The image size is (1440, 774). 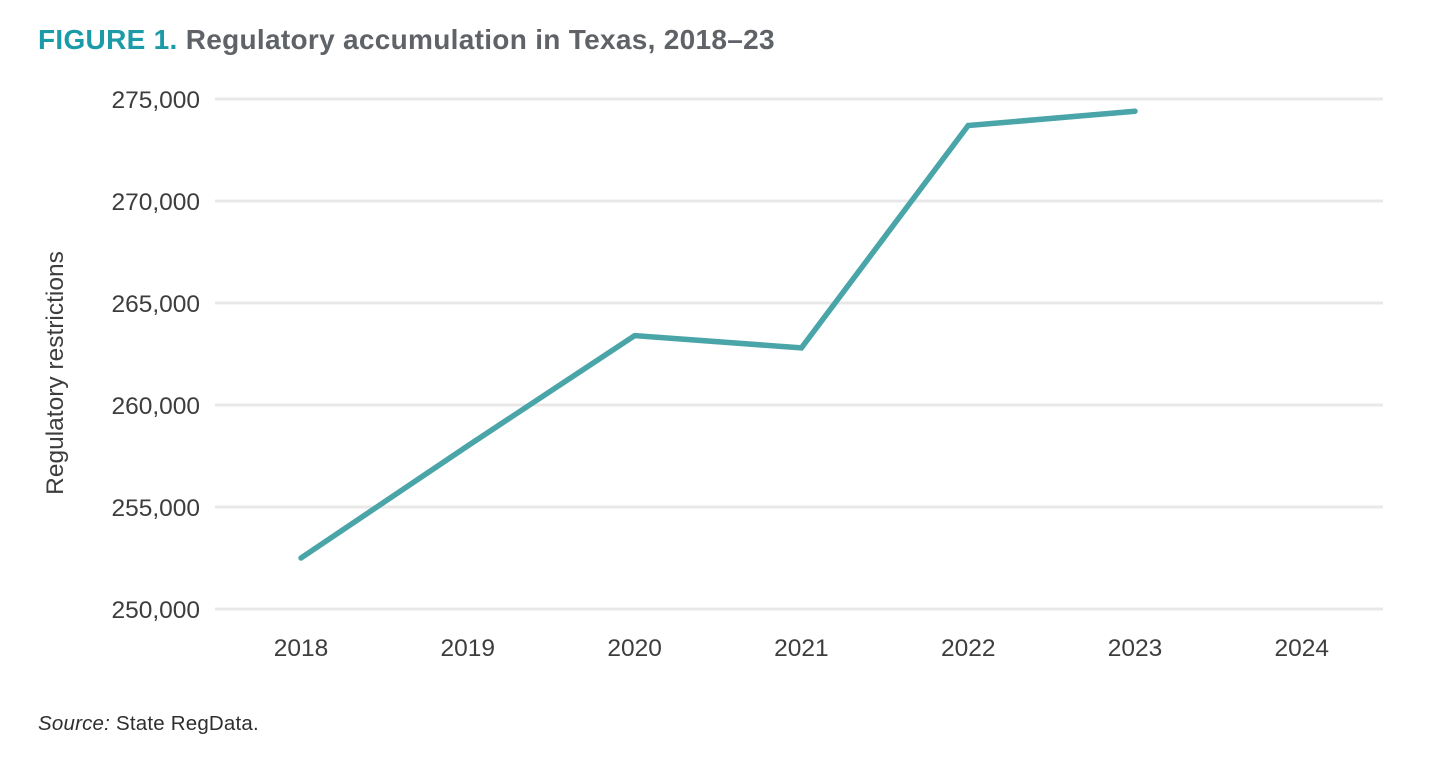 I want to click on x-tick-label: 2020, so click(x=634, y=648).